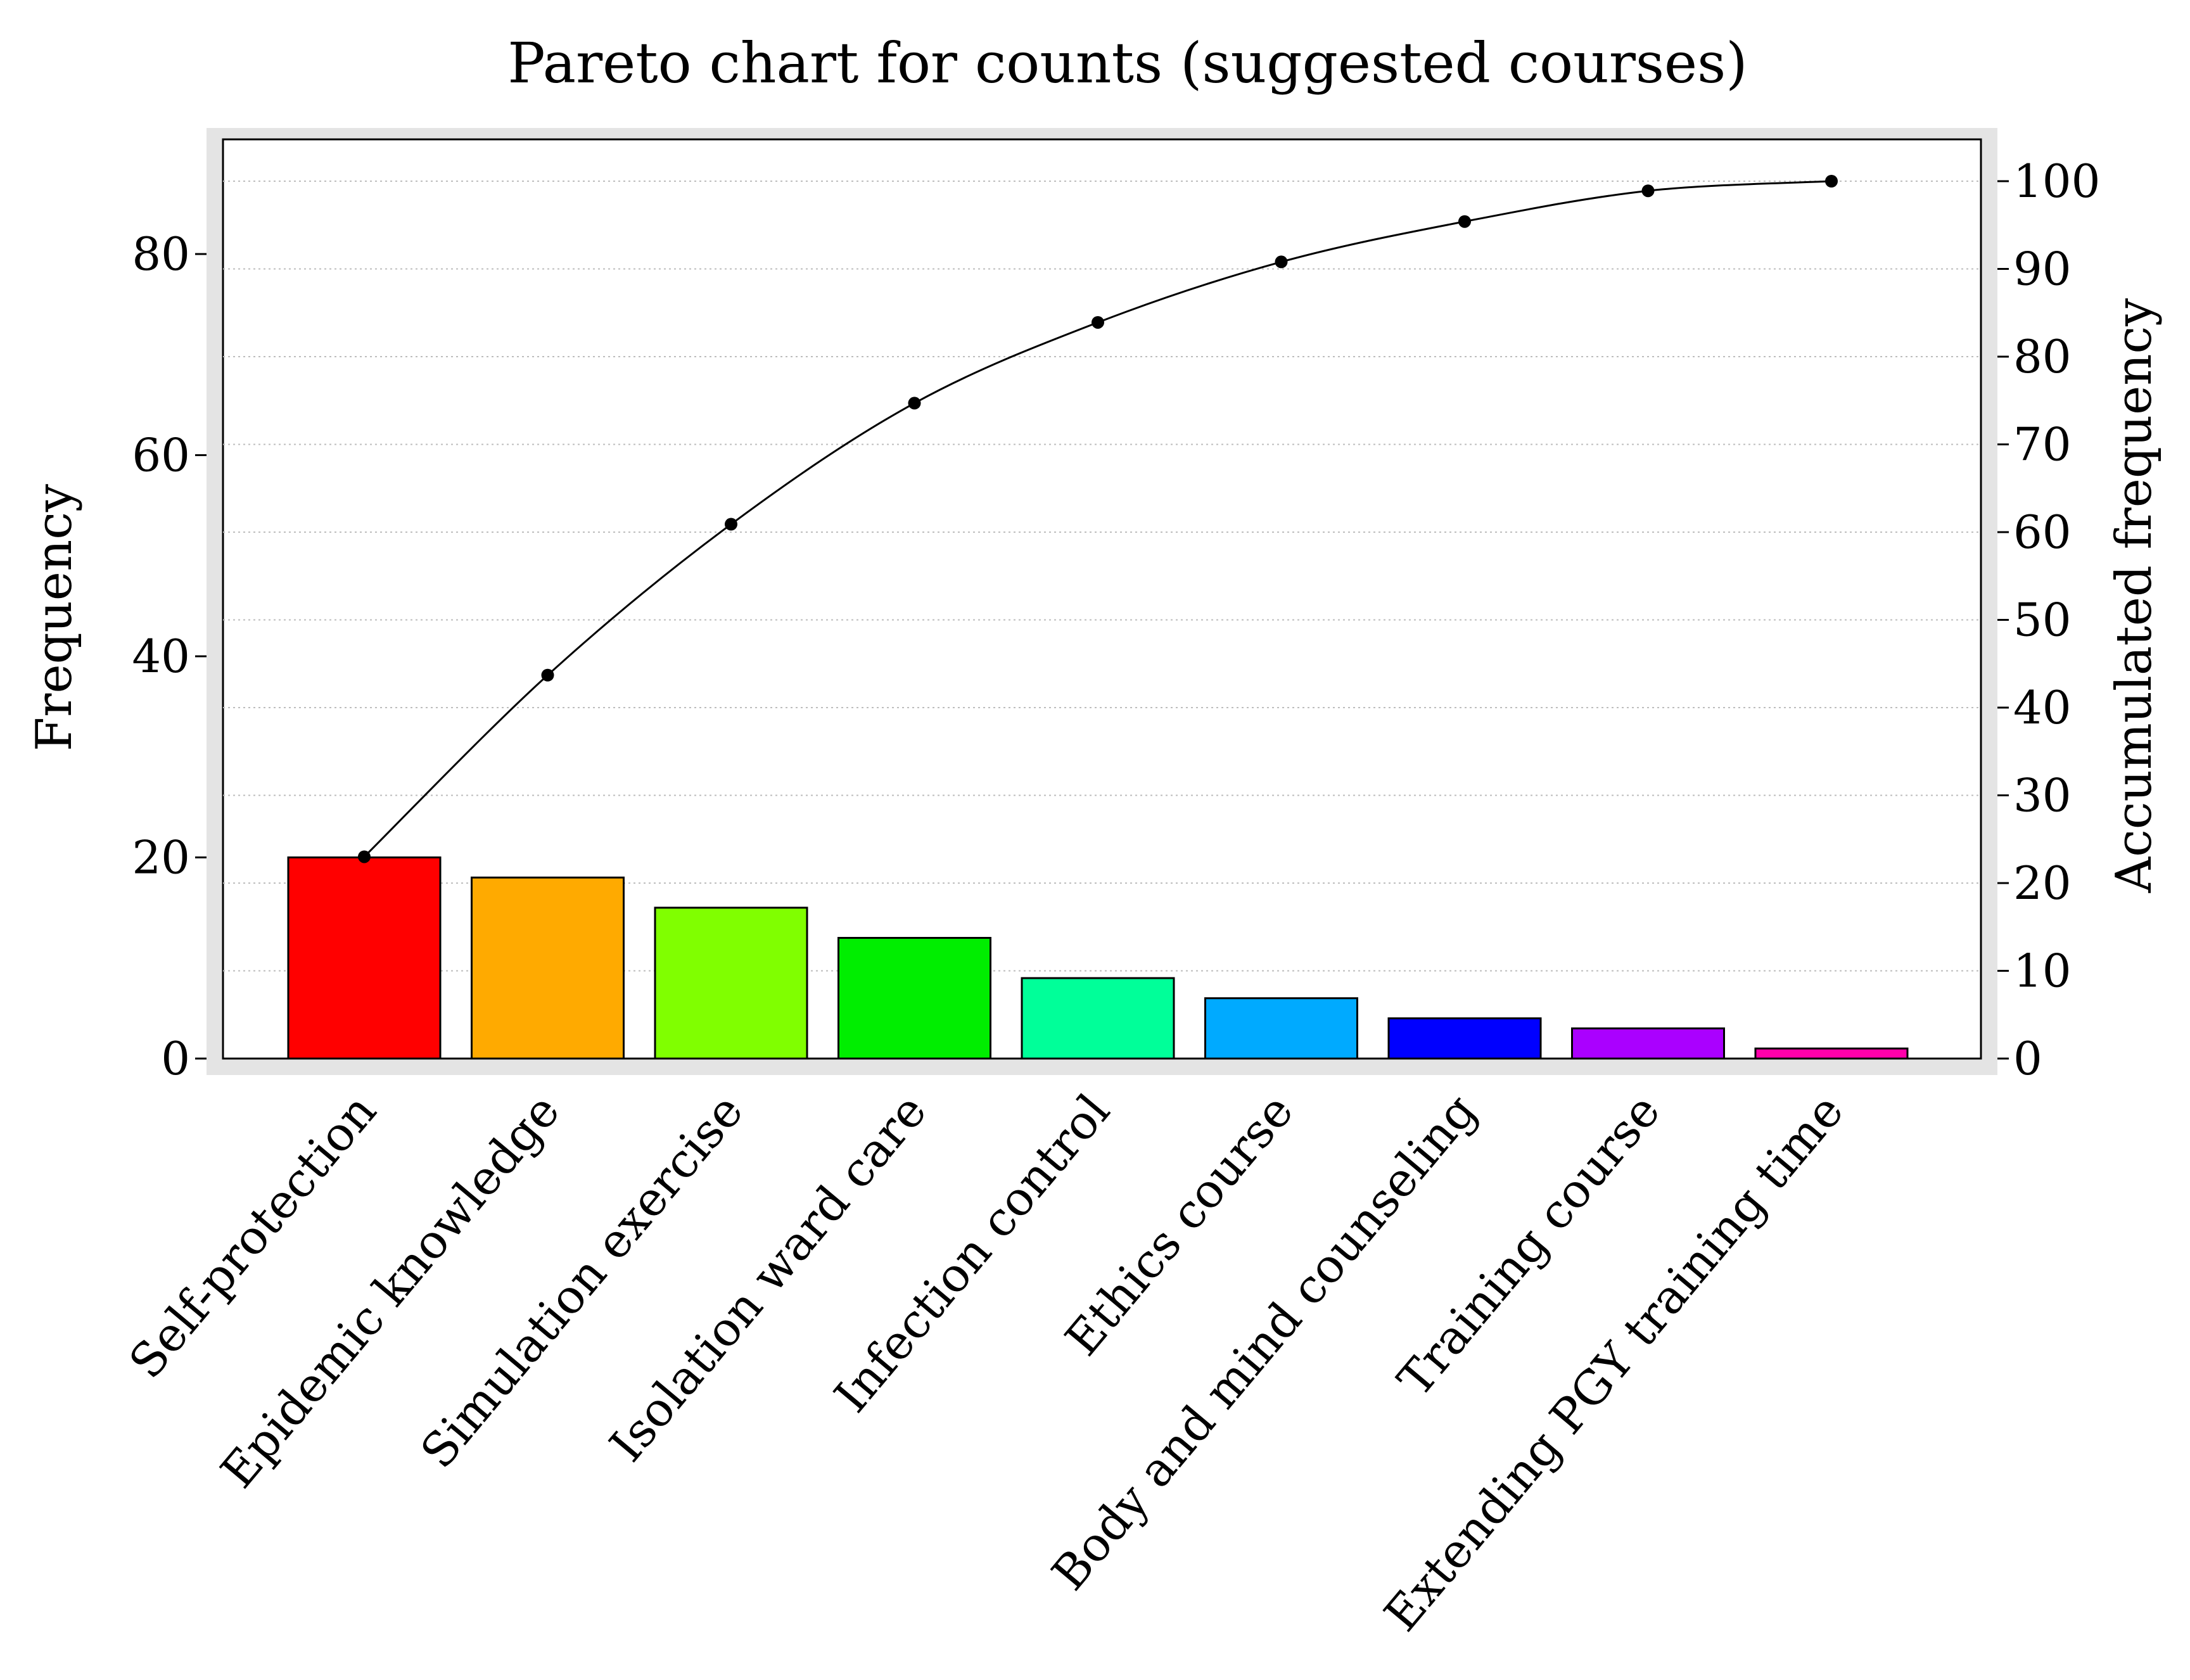 The image size is (2190, 1680). I want to click on left-tick-label: 40, so click(161, 656).